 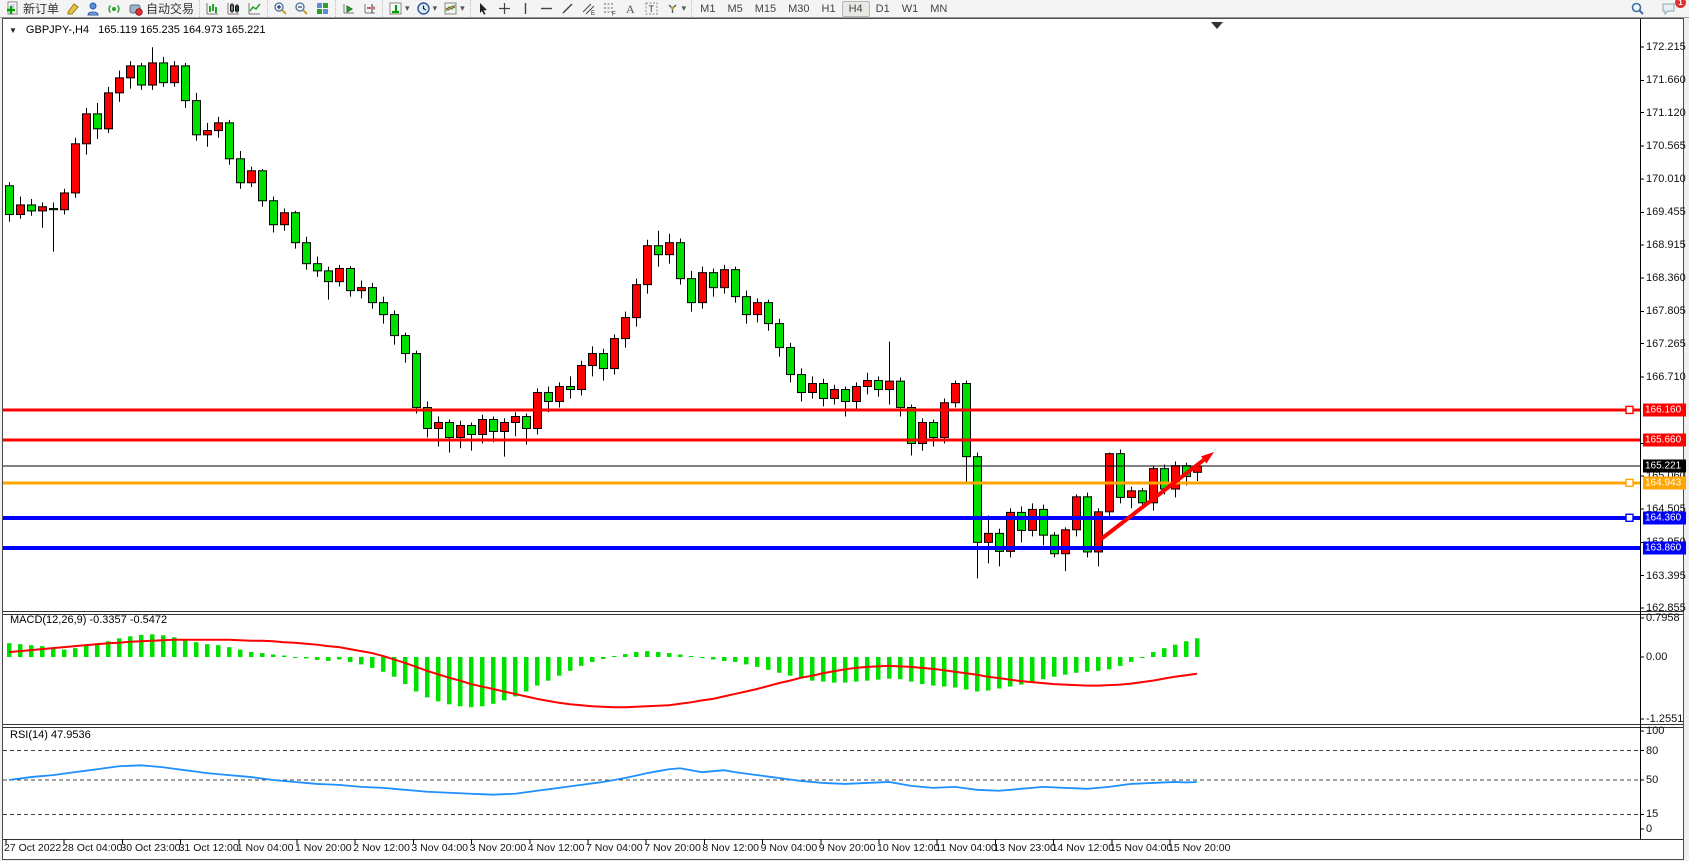 I want to click on price-tick-label: 172.215, so click(x=1666, y=47).